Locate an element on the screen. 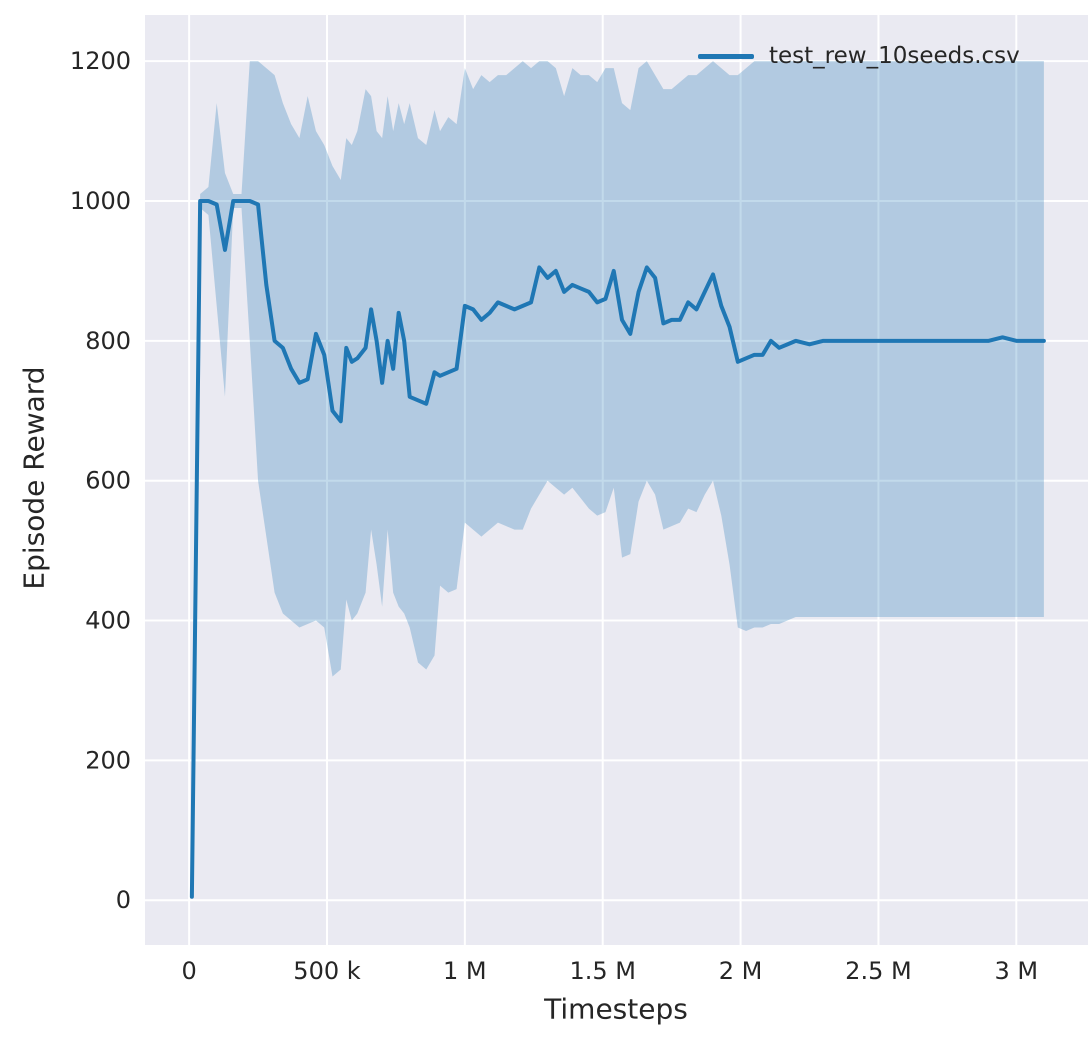 The height and width of the screenshot is (1050, 1092). x-tick-label: 1.5 M is located at coordinates (602, 971).